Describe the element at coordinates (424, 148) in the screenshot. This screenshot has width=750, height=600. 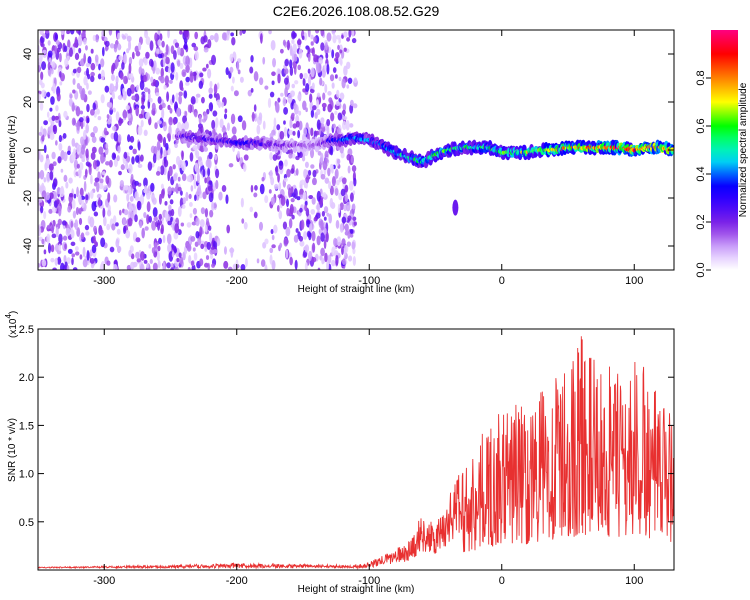
I see `spectral-ridge` at that location.